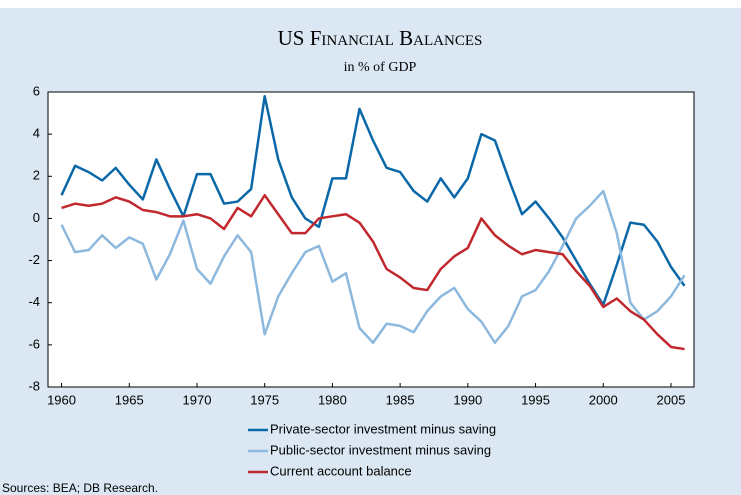 This screenshot has height=495, width=741. I want to click on x-tick-label: 1995, so click(535, 399).